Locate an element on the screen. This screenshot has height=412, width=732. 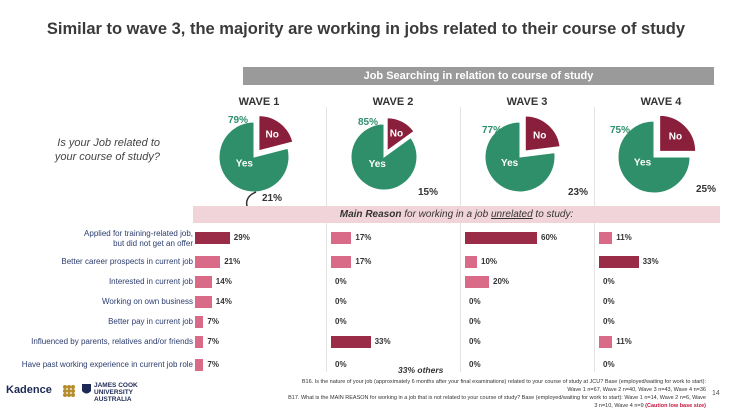
pie-yes-pct: 85% is located at coordinates (368, 122).